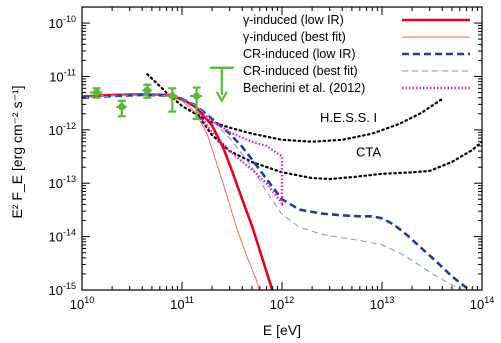  What do you see at coordinates (62, 236) in the screenshot?
I see `y-tick-label: 10-14` at bounding box center [62, 236].